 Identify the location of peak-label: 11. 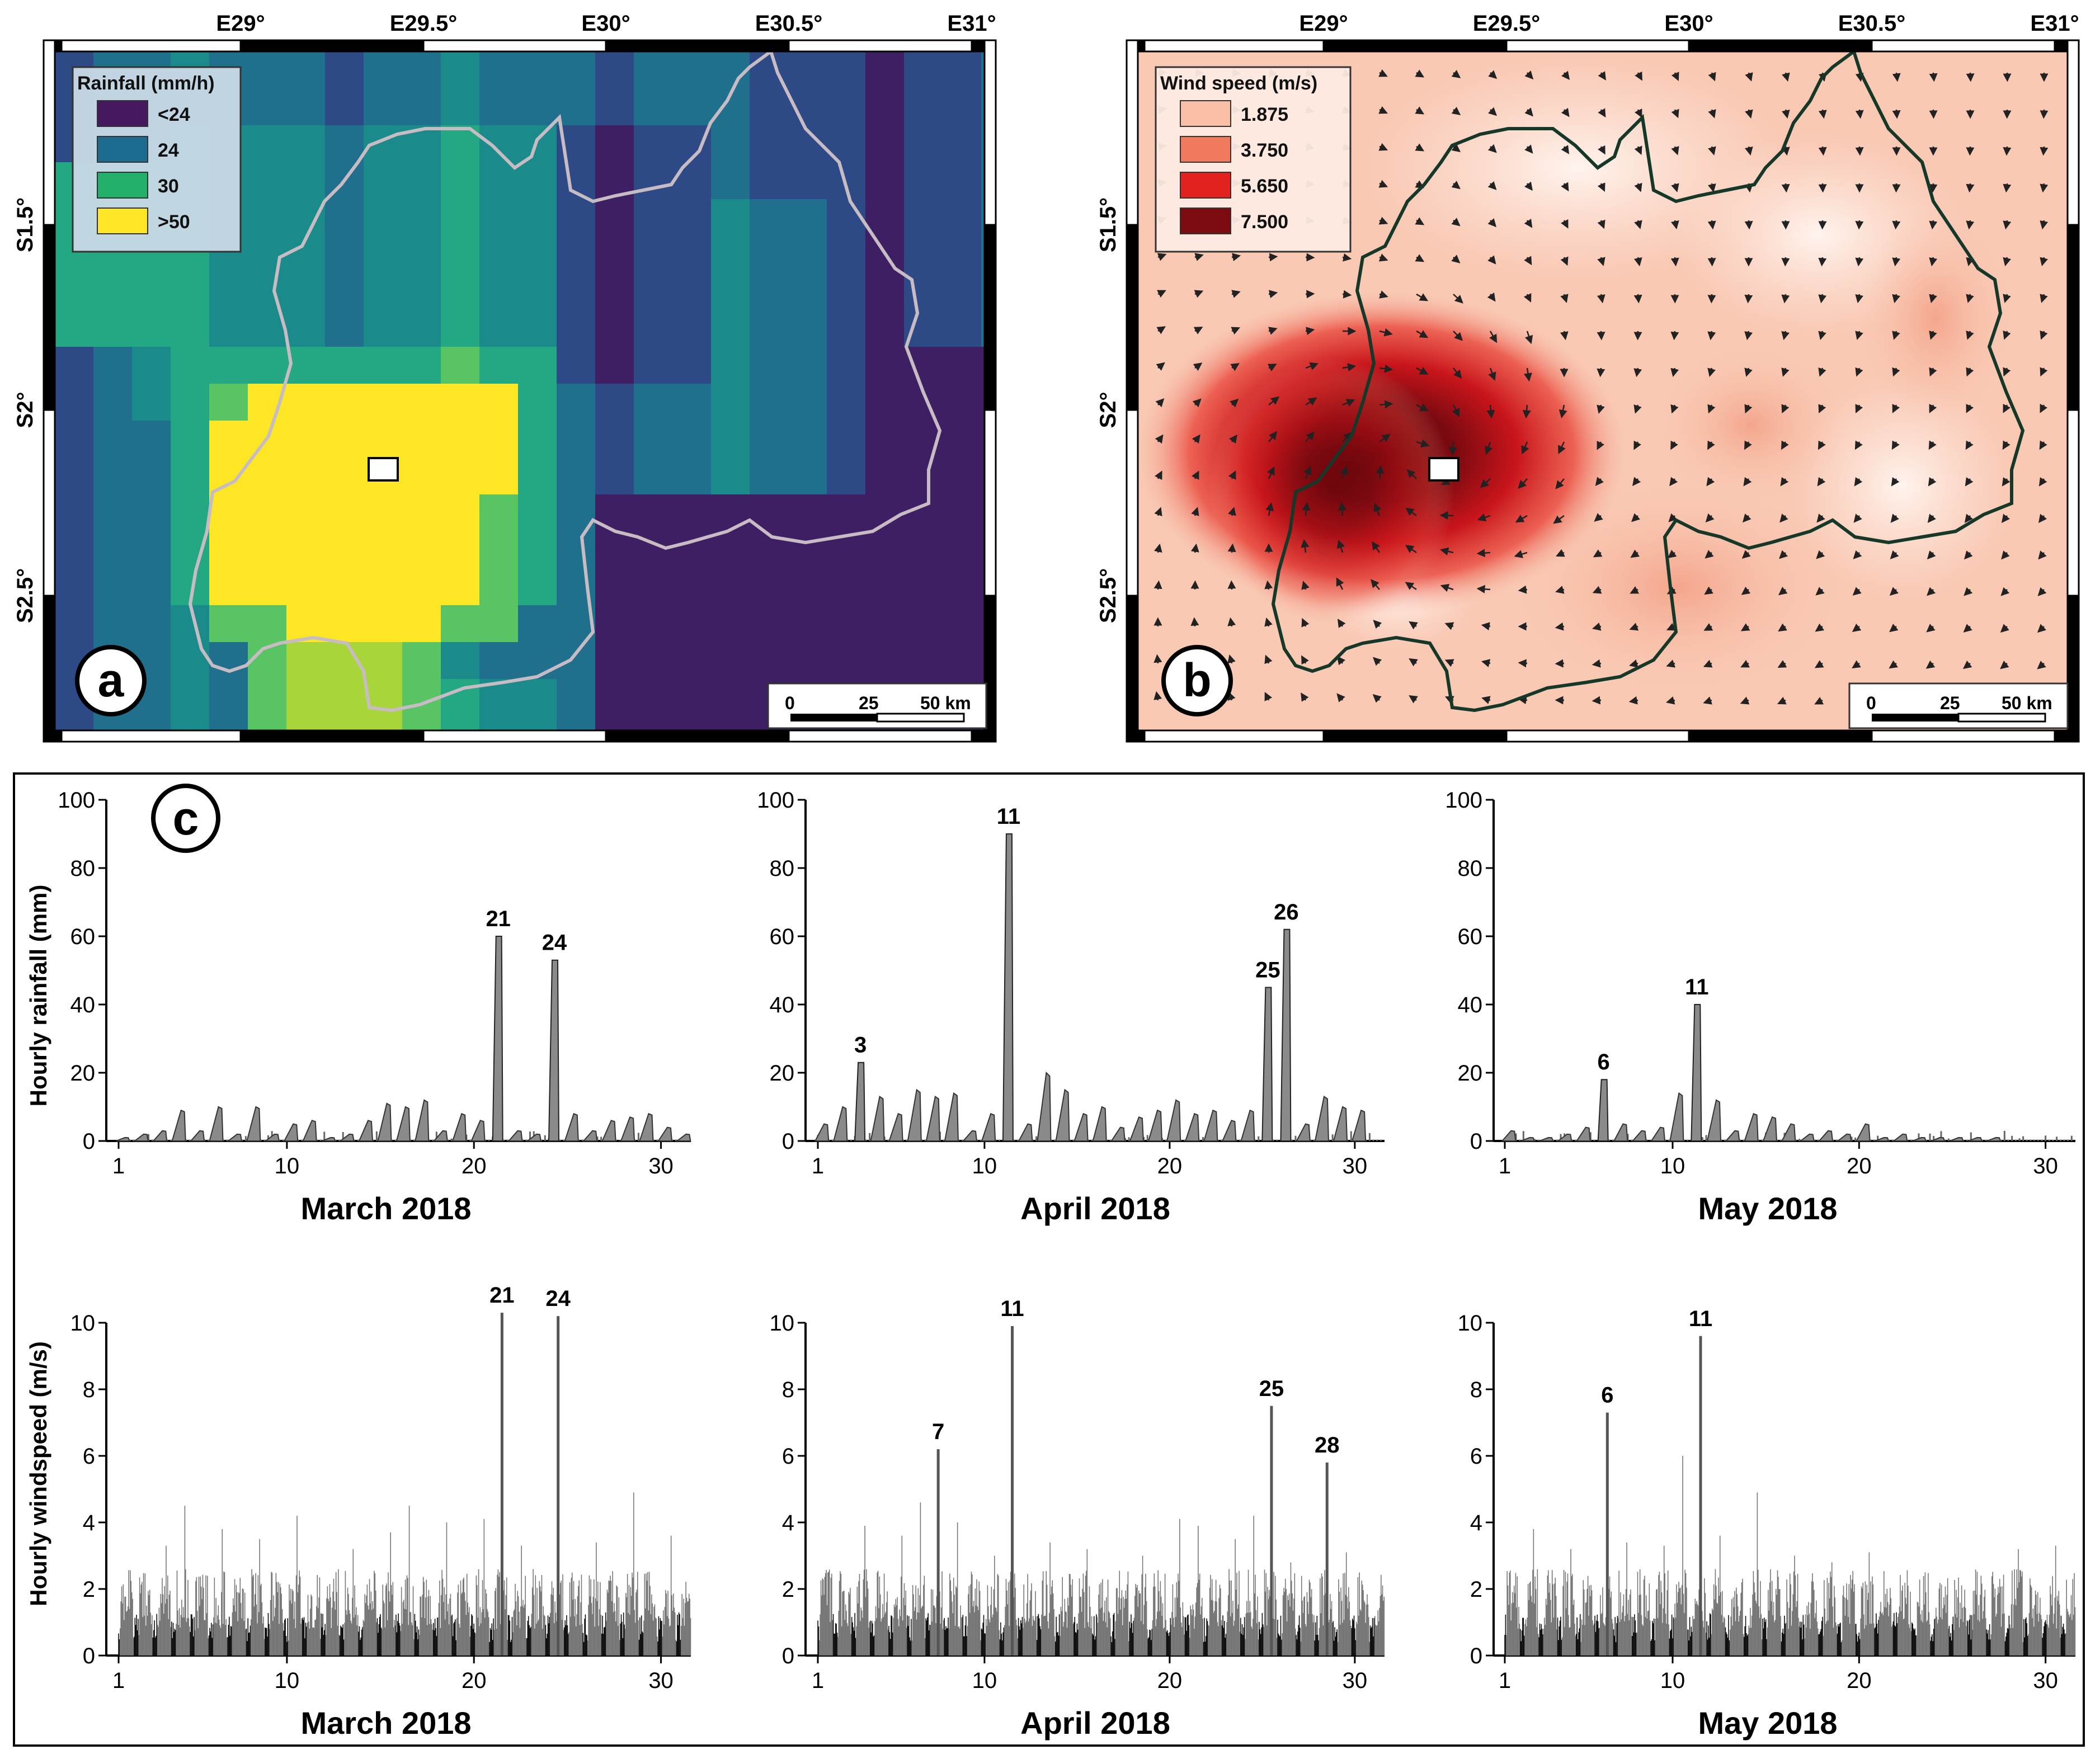
(1700, 1319).